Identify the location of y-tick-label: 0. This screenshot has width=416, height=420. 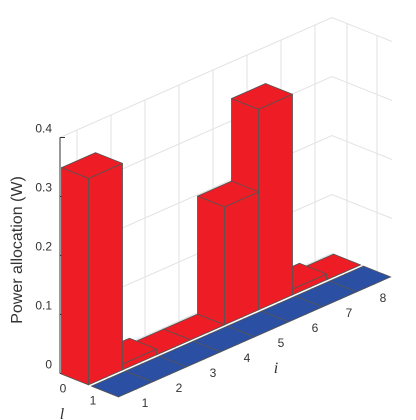
(63, 389).